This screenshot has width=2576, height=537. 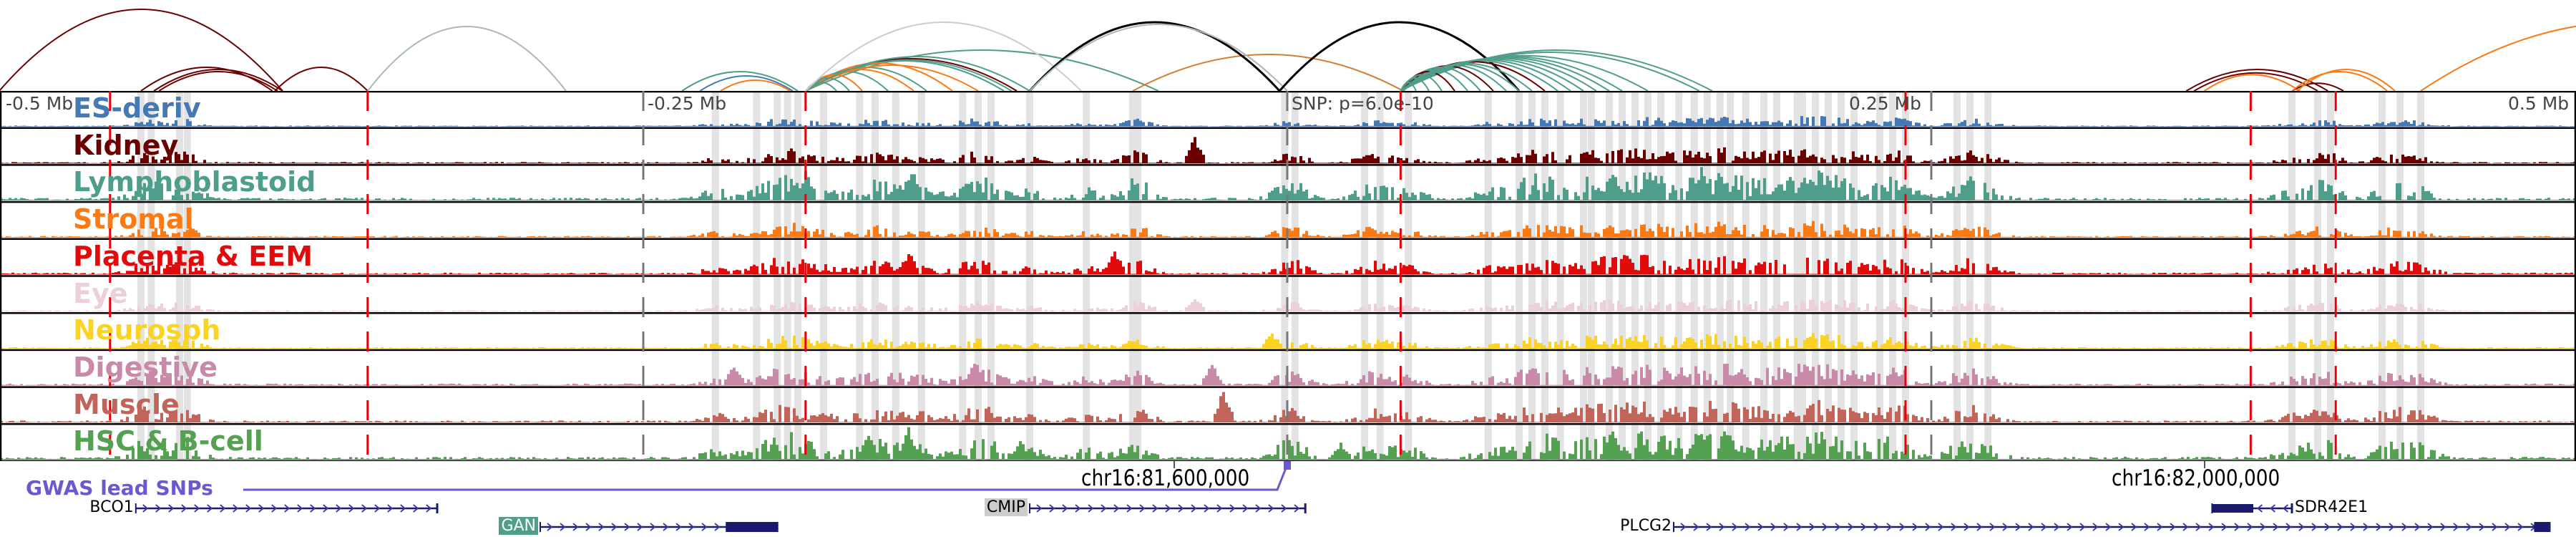 I want to click on gene-label: CMIP, so click(x=1006, y=507).